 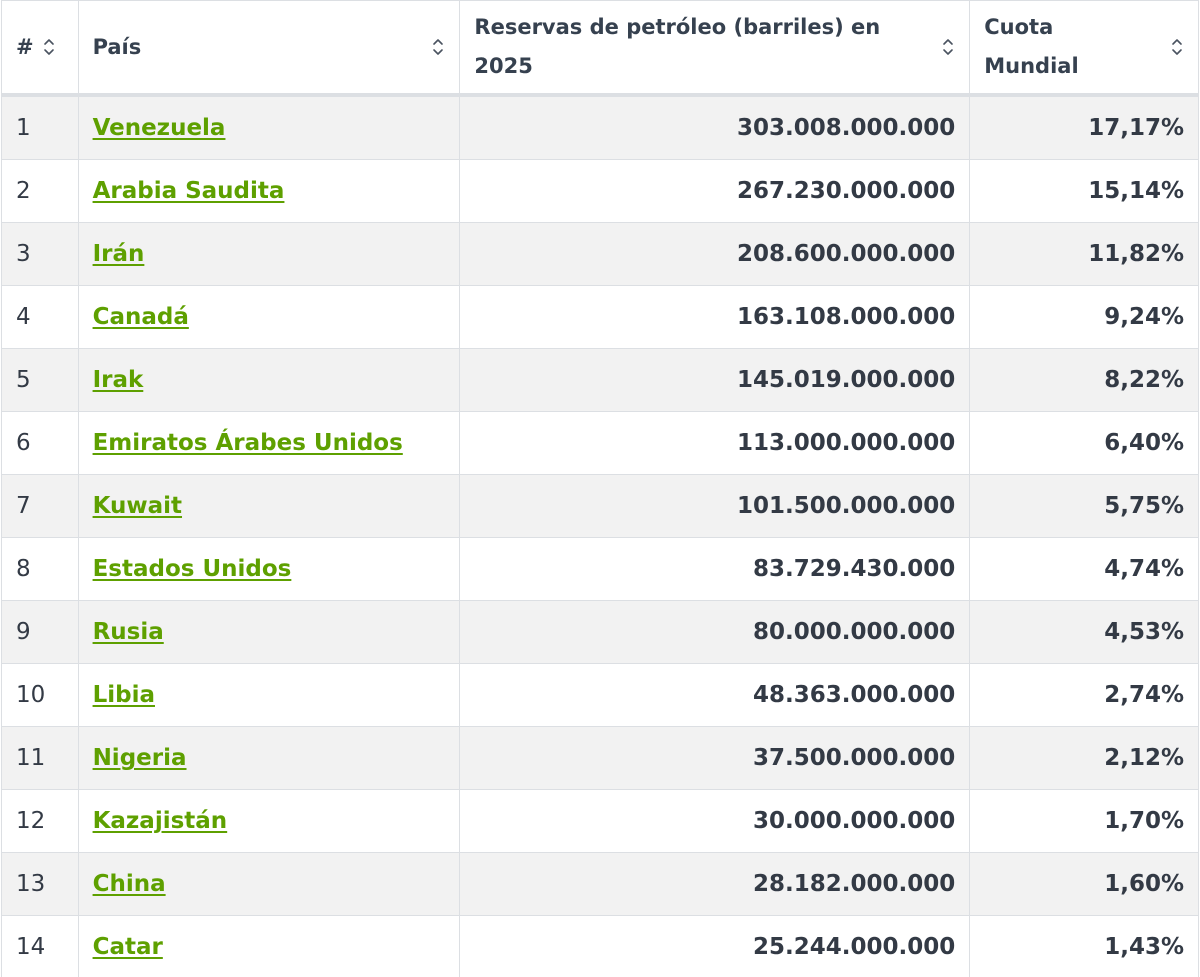 What do you see at coordinates (1084, 48) in the screenshot?
I see `column-header-share: Cuota Mundial` at bounding box center [1084, 48].